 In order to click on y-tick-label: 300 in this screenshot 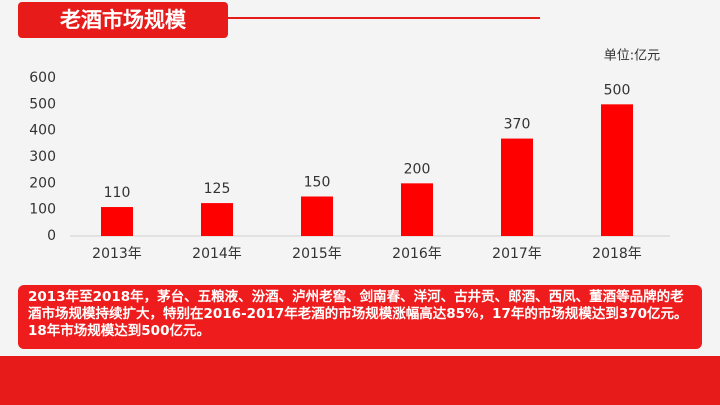, I will do `click(42, 157)`.